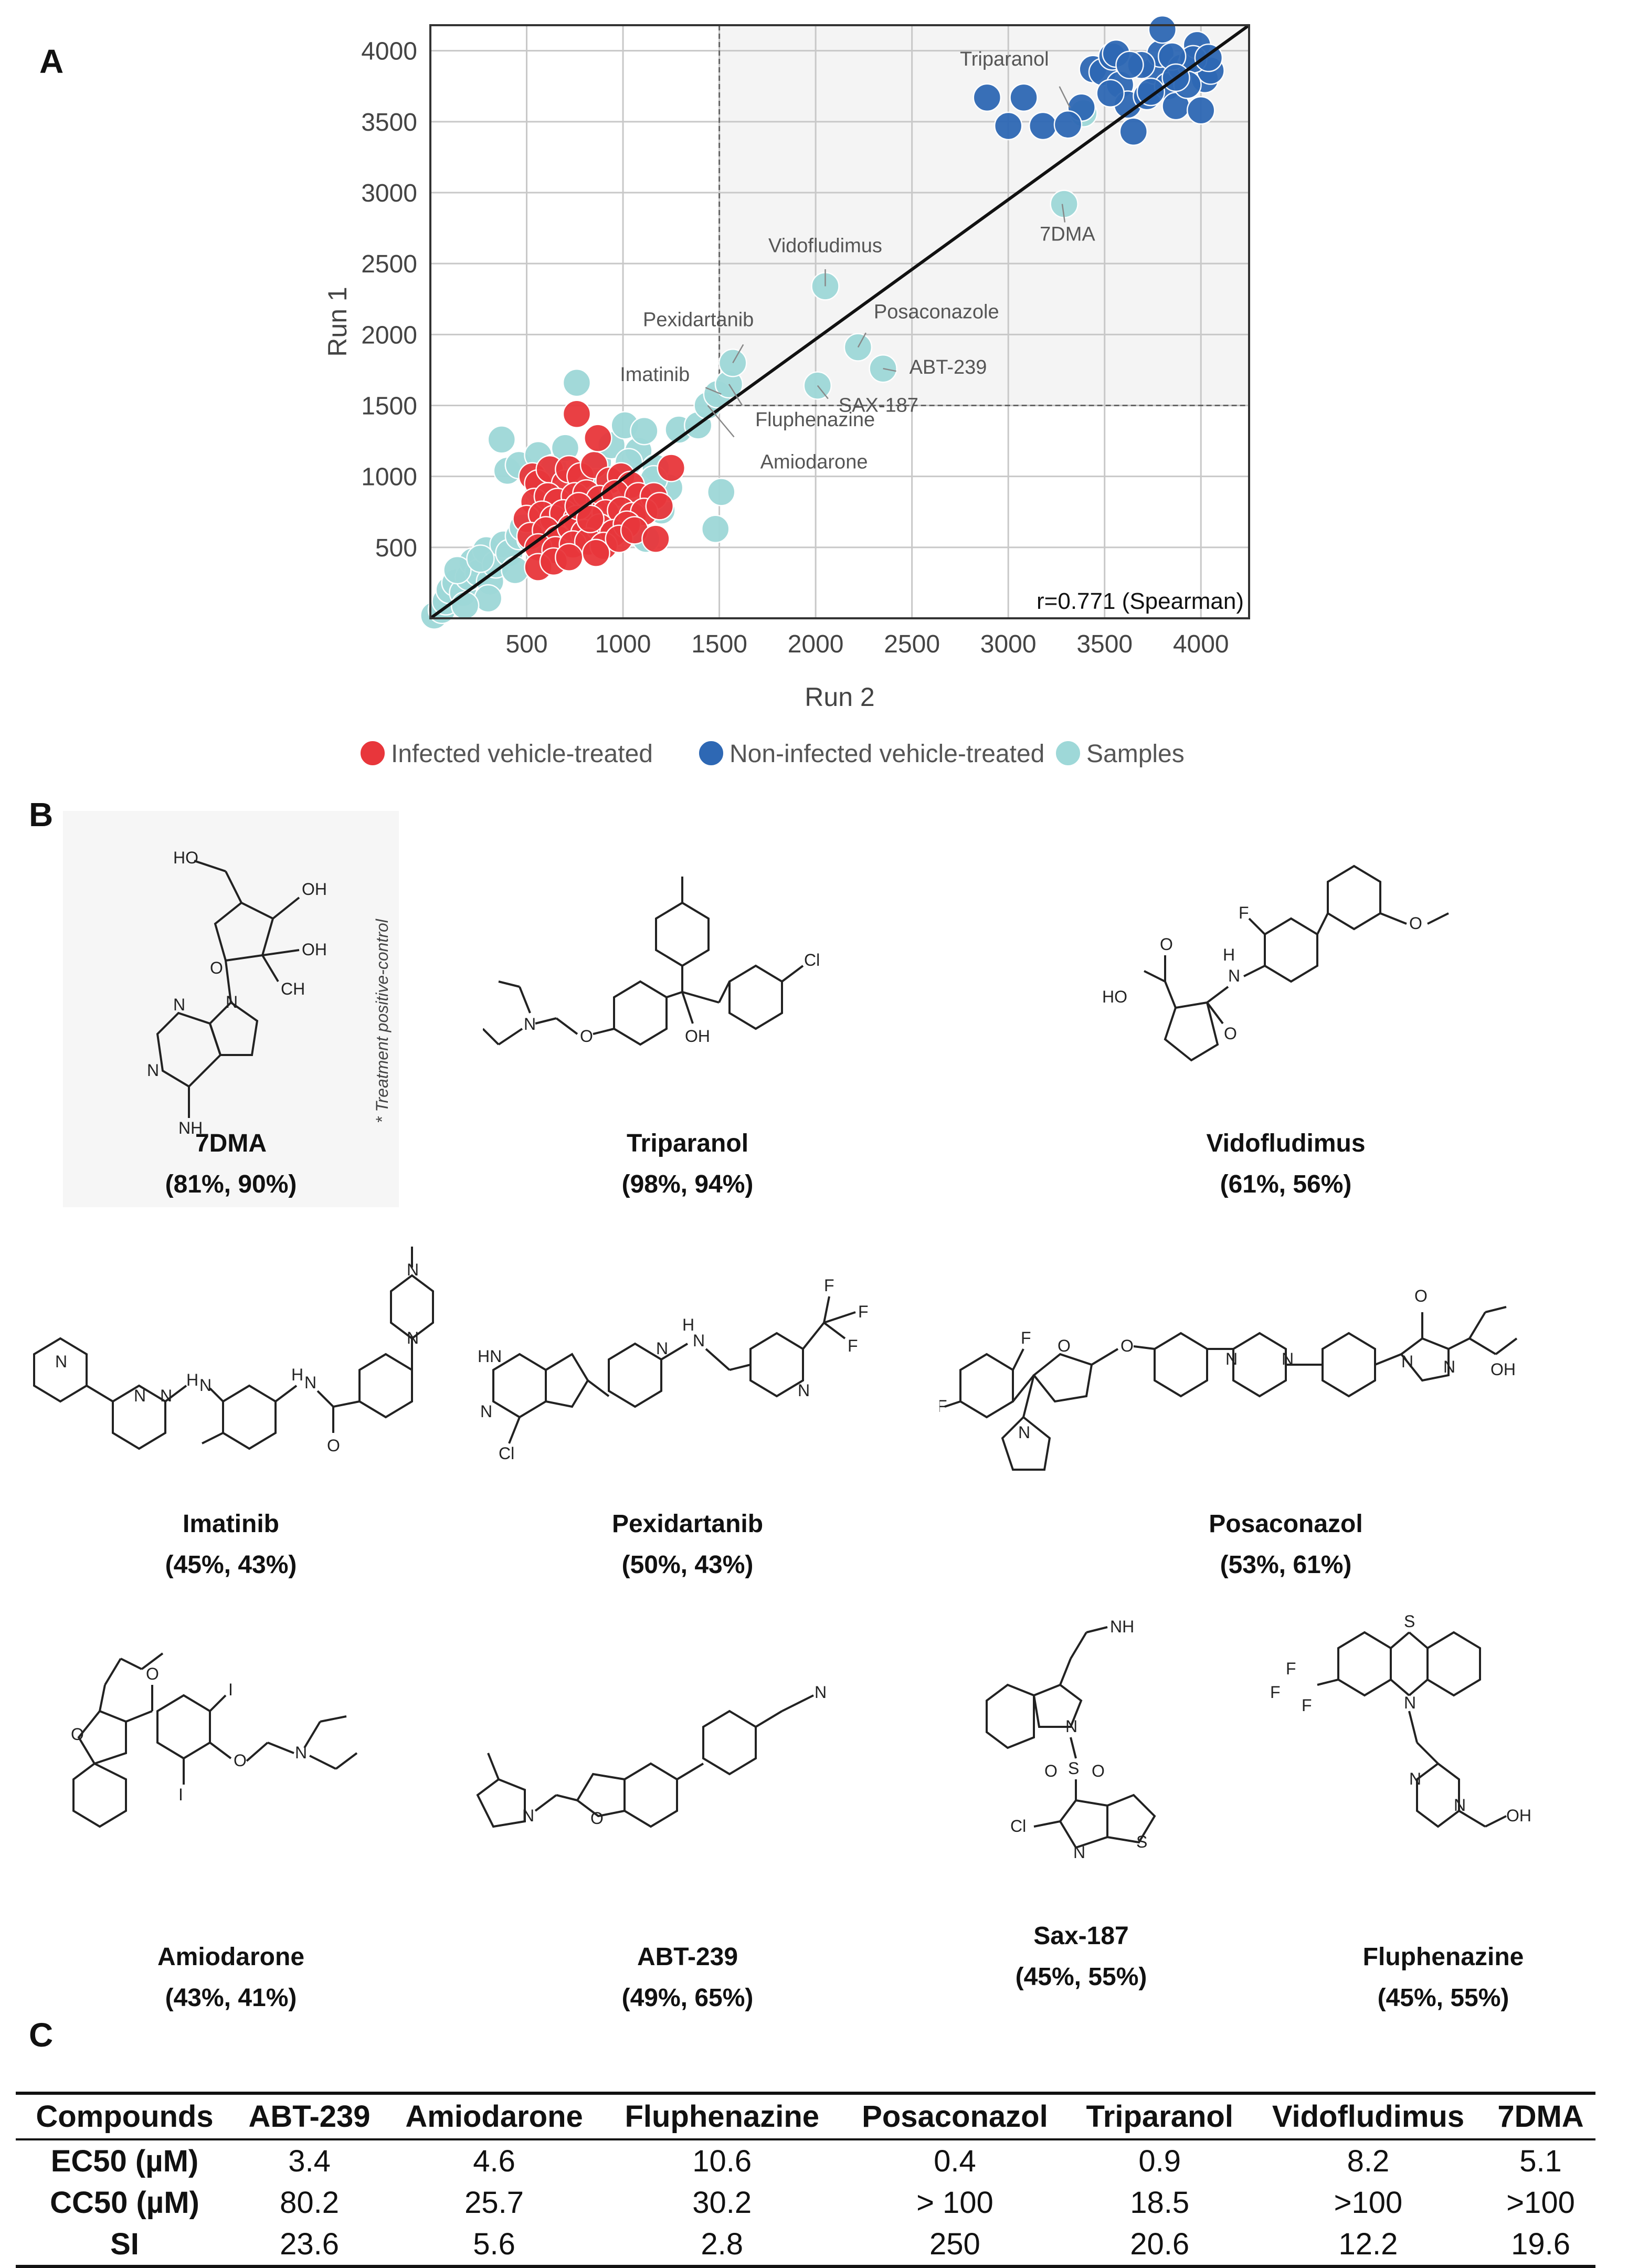 The height and width of the screenshot is (2268, 1649). Describe the element at coordinates (1081, 1957) in the screenshot. I see `compound-label-sax187: Sax-187 (45%, 55%)` at that location.